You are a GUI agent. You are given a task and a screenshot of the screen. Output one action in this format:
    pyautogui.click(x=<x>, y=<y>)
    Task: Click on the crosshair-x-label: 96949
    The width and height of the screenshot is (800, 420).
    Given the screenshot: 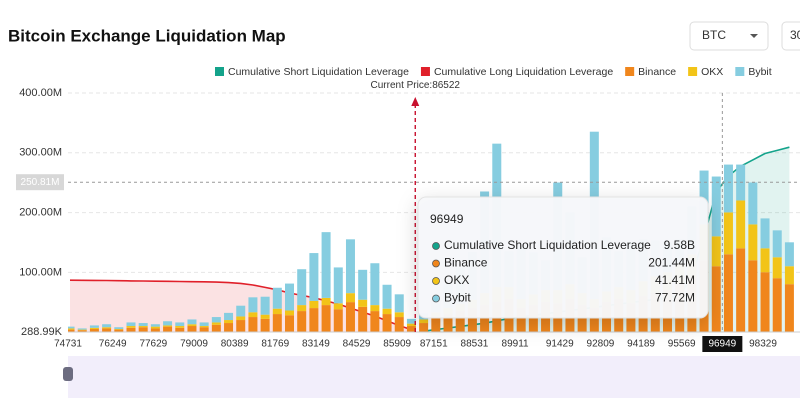 What is the action you would take?
    pyautogui.click(x=722, y=344)
    